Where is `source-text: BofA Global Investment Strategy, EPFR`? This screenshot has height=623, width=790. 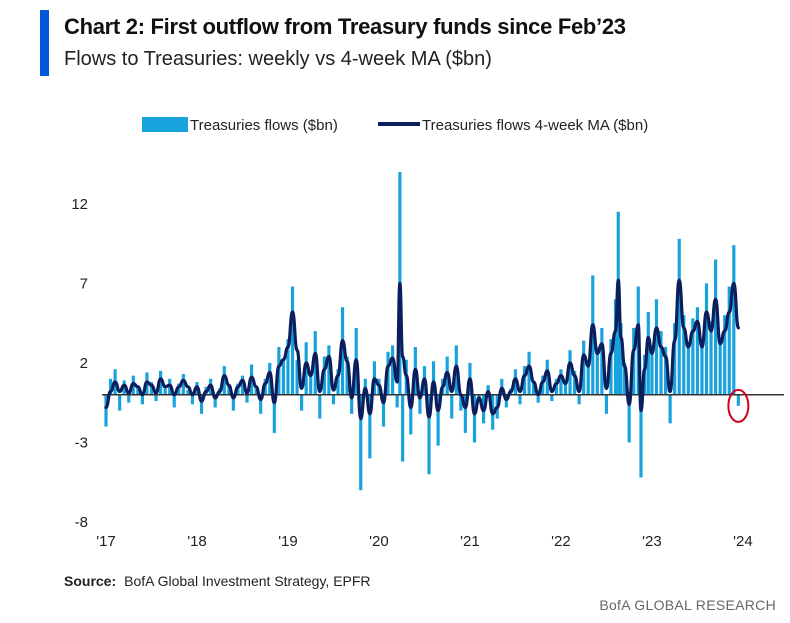 source-text: BofA Global Investment Strategy, EPFR is located at coordinates (247, 581).